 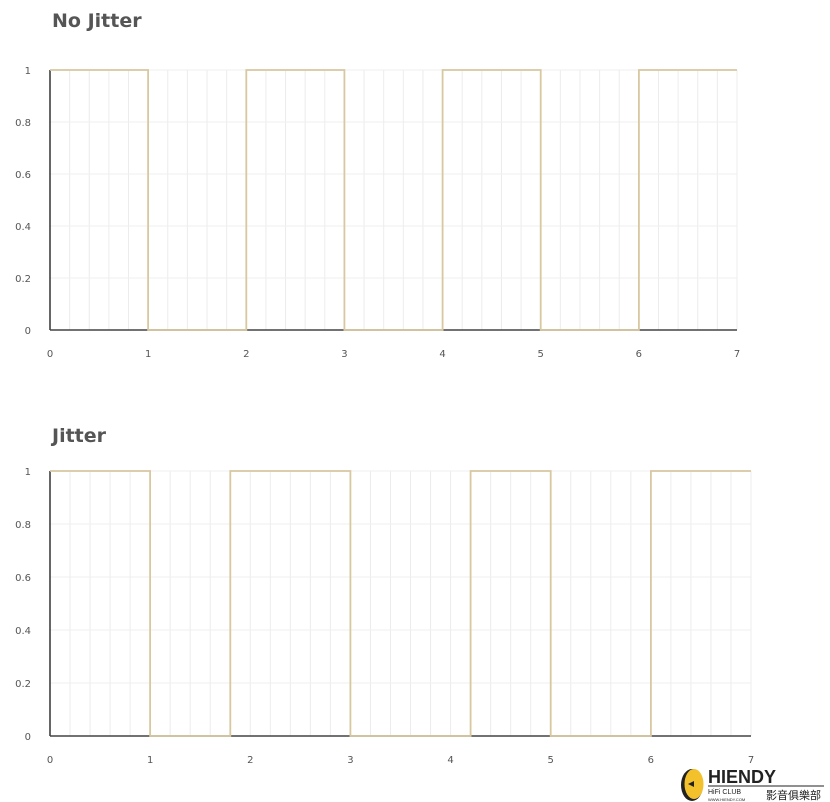 I want to click on svg-text: 影音俱樂部, so click(x=793, y=795).